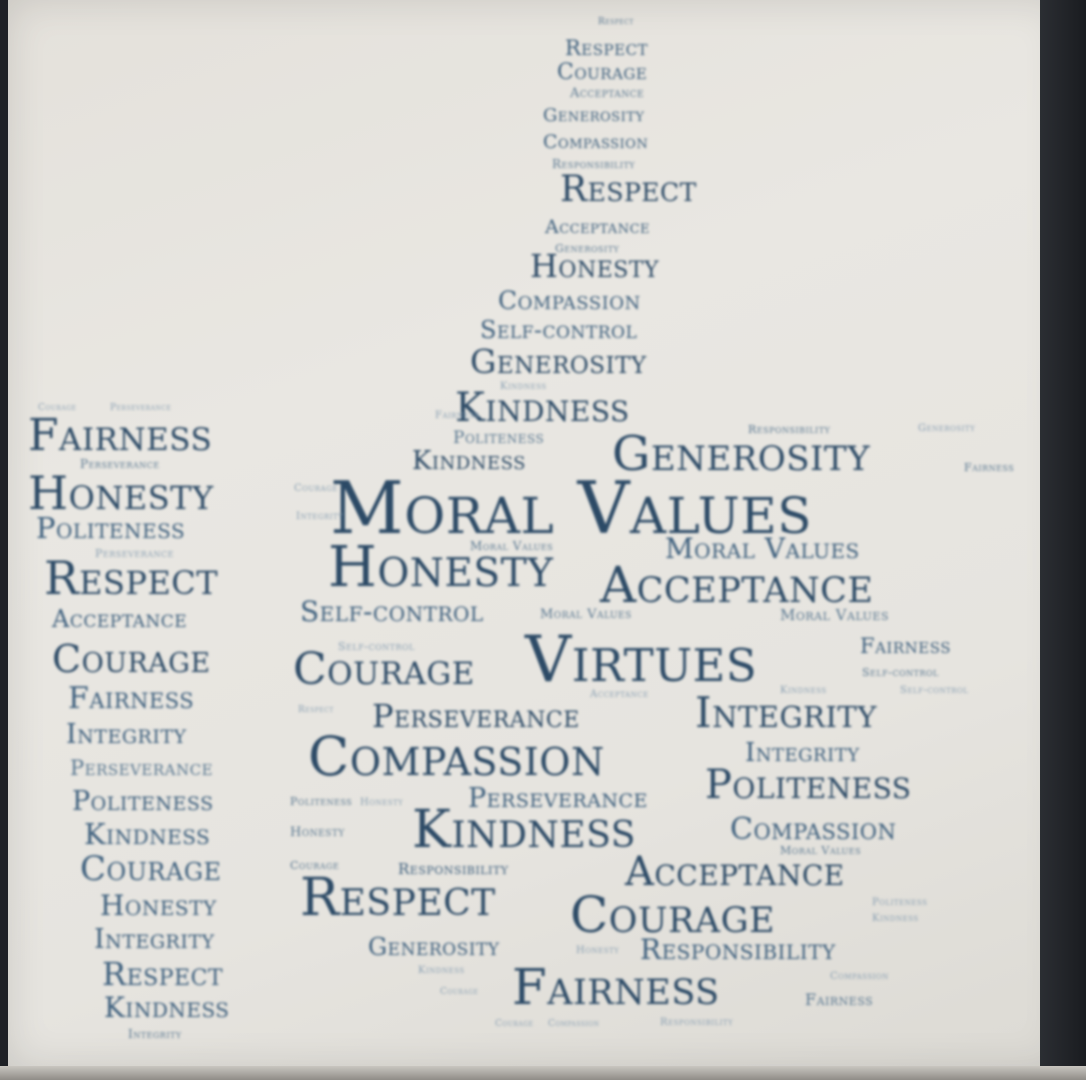 The image size is (1086, 1080). I want to click on bottom-edge, so click(543, 1073).